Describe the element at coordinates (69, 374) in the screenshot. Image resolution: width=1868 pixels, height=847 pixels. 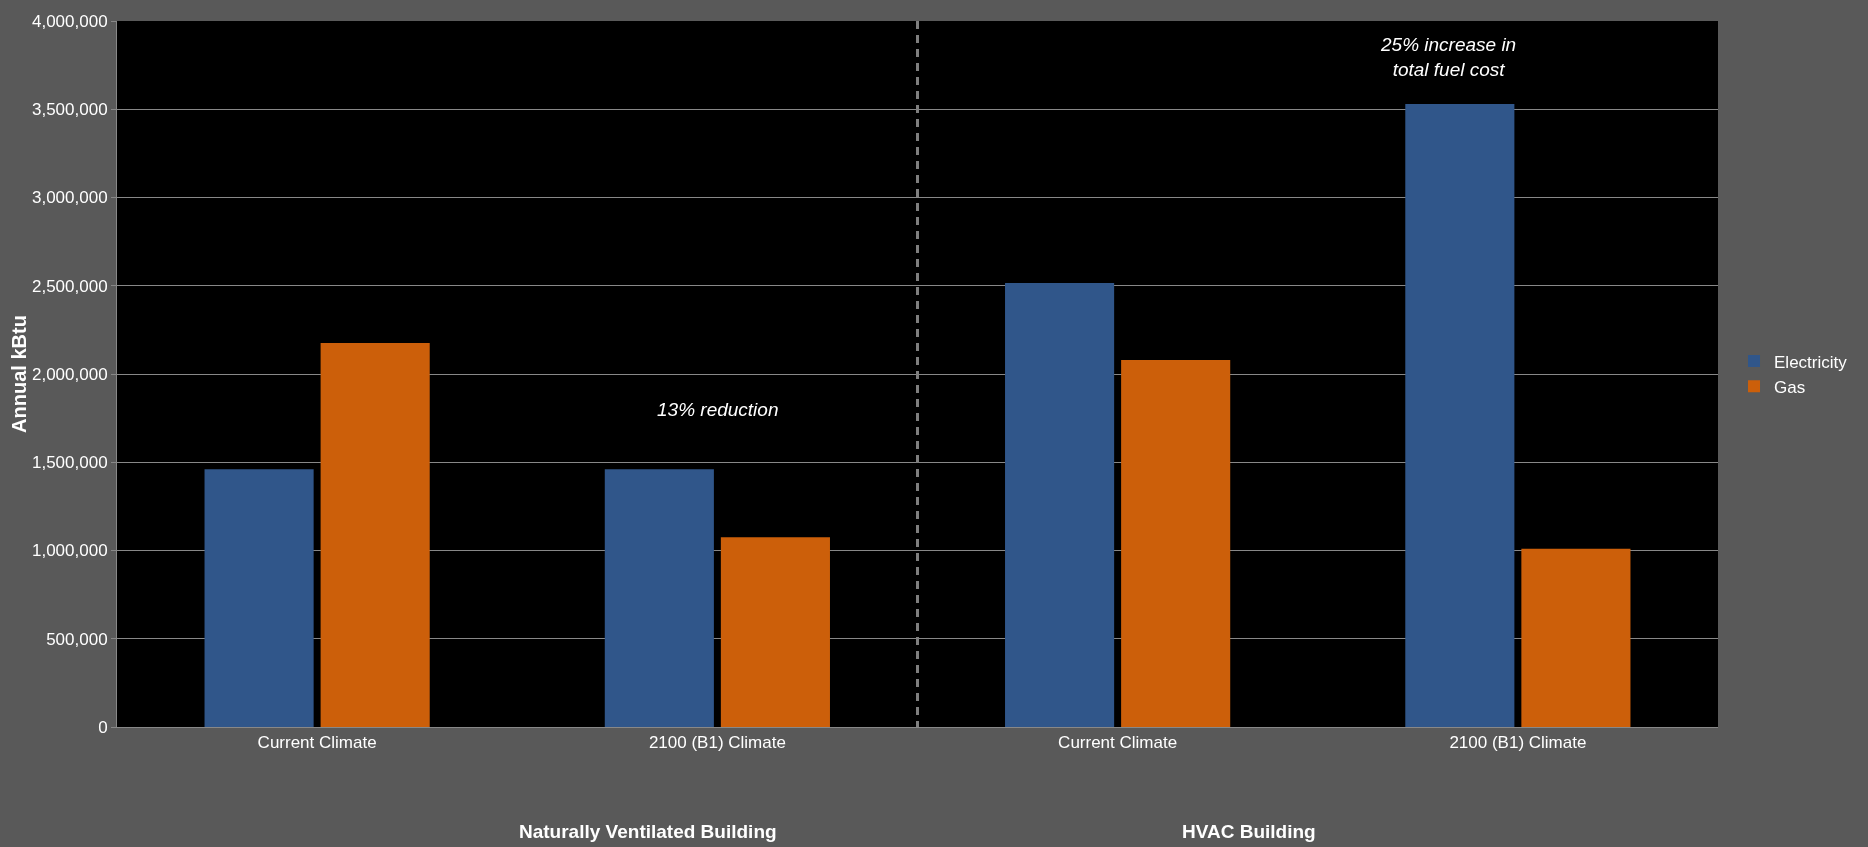
I see `y-tick-label: 2,000,000` at that location.